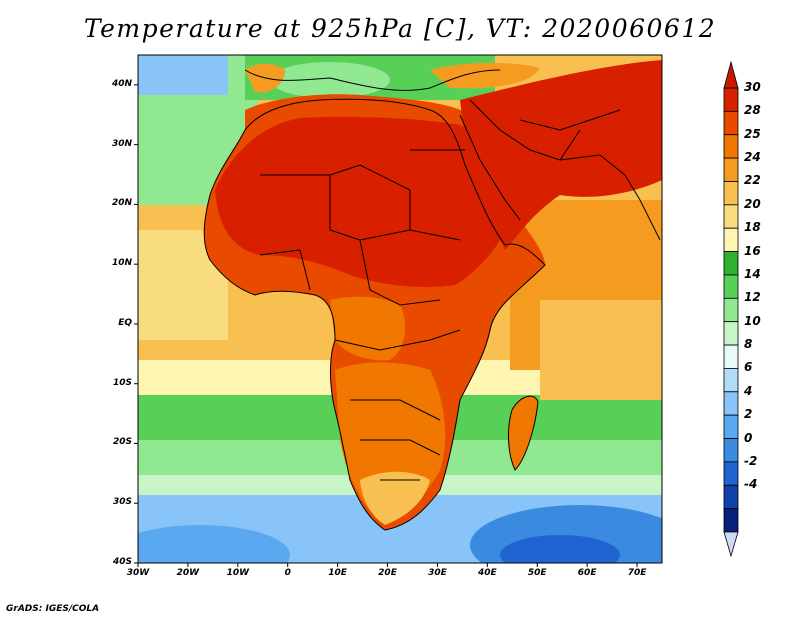  Describe the element at coordinates (752, 133) in the screenshot. I see `colorbar-label: 25` at that location.